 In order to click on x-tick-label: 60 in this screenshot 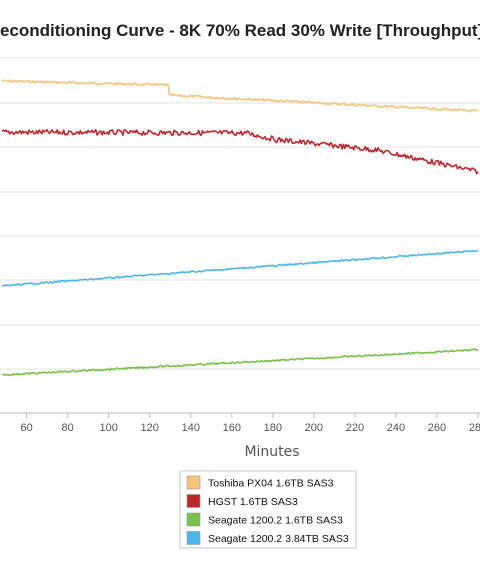, I will do `click(26, 428)`.